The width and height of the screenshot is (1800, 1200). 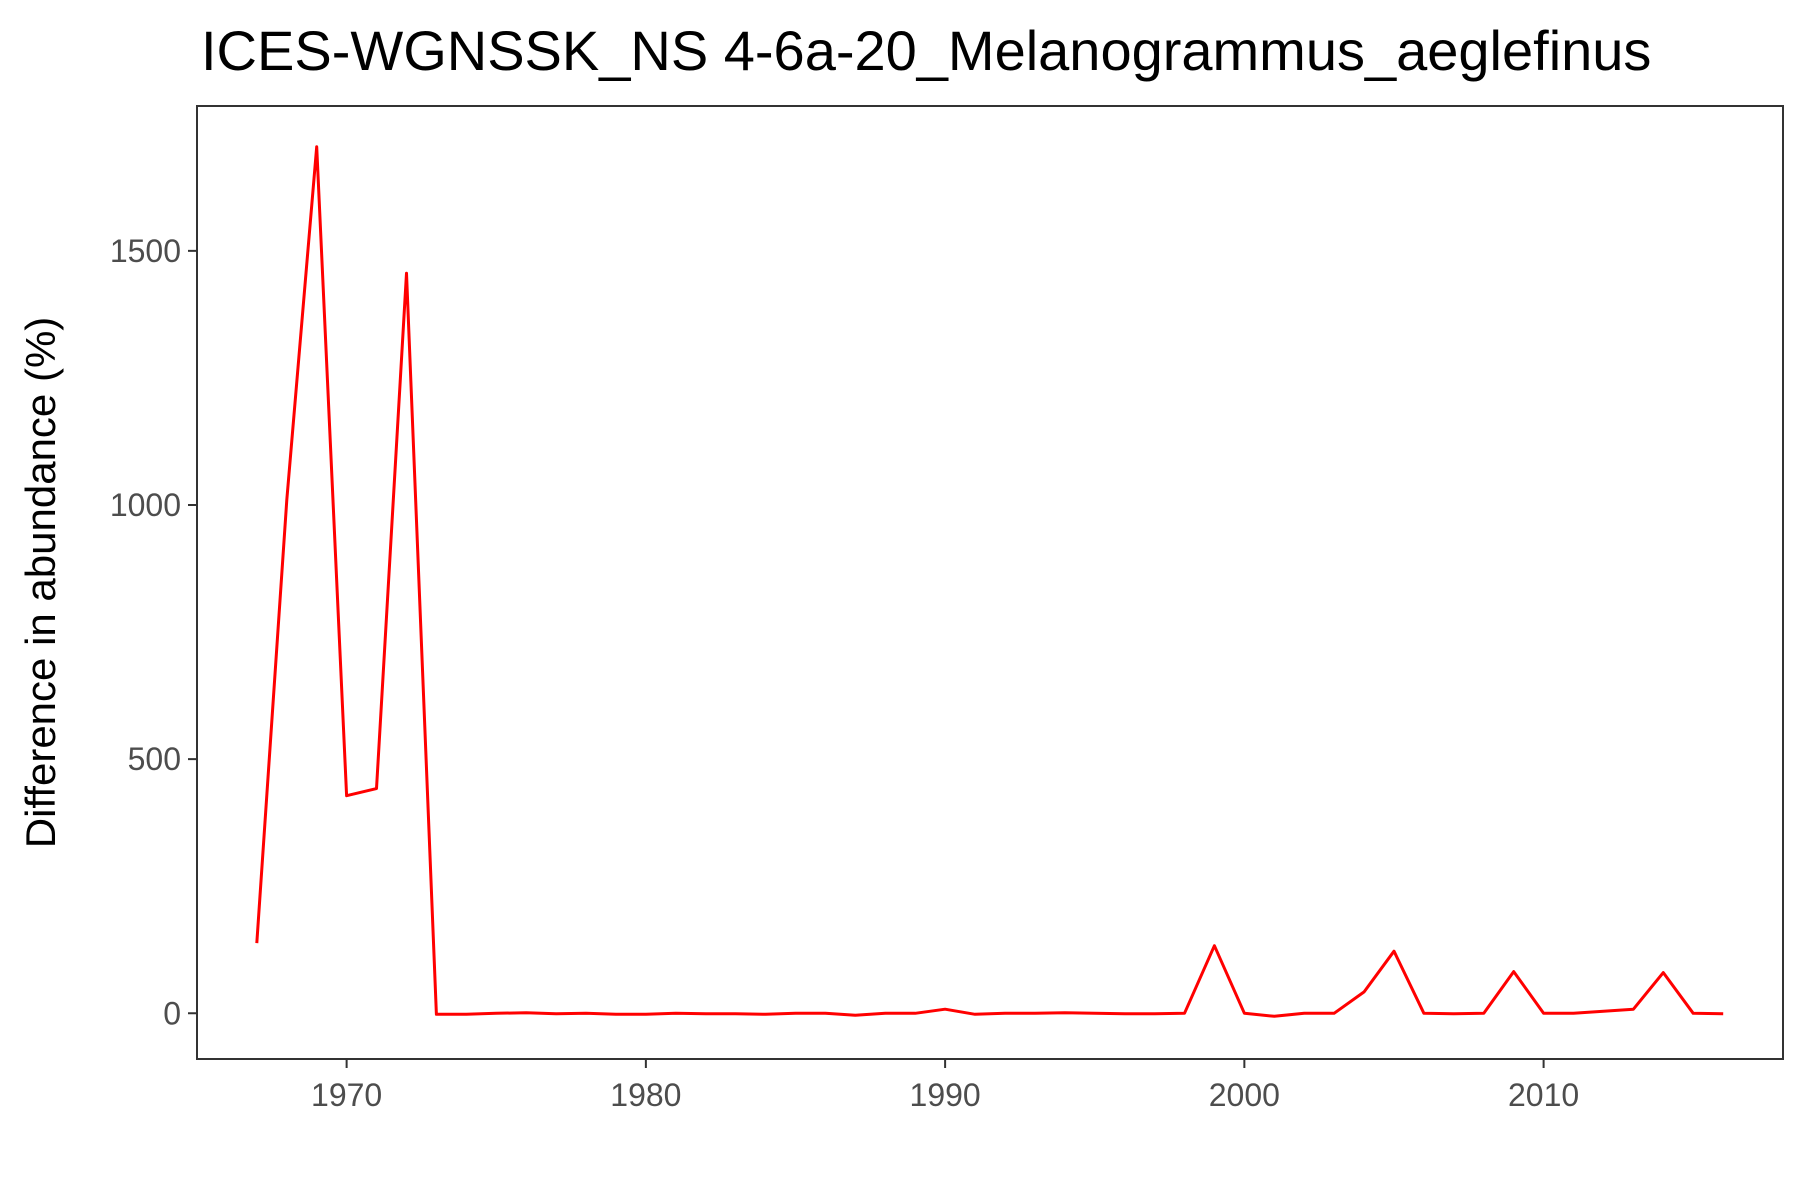 What do you see at coordinates (40, 583) in the screenshot?
I see `y-axis-label: Difference in abundance (%)` at bounding box center [40, 583].